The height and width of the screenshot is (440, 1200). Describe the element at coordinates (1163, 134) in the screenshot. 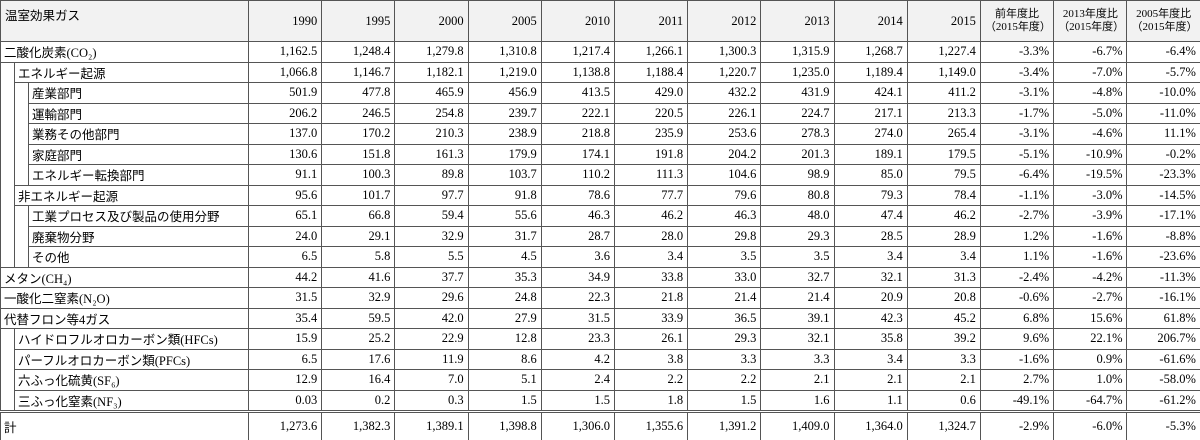

I see `ratio-cell: 11.1%` at that location.